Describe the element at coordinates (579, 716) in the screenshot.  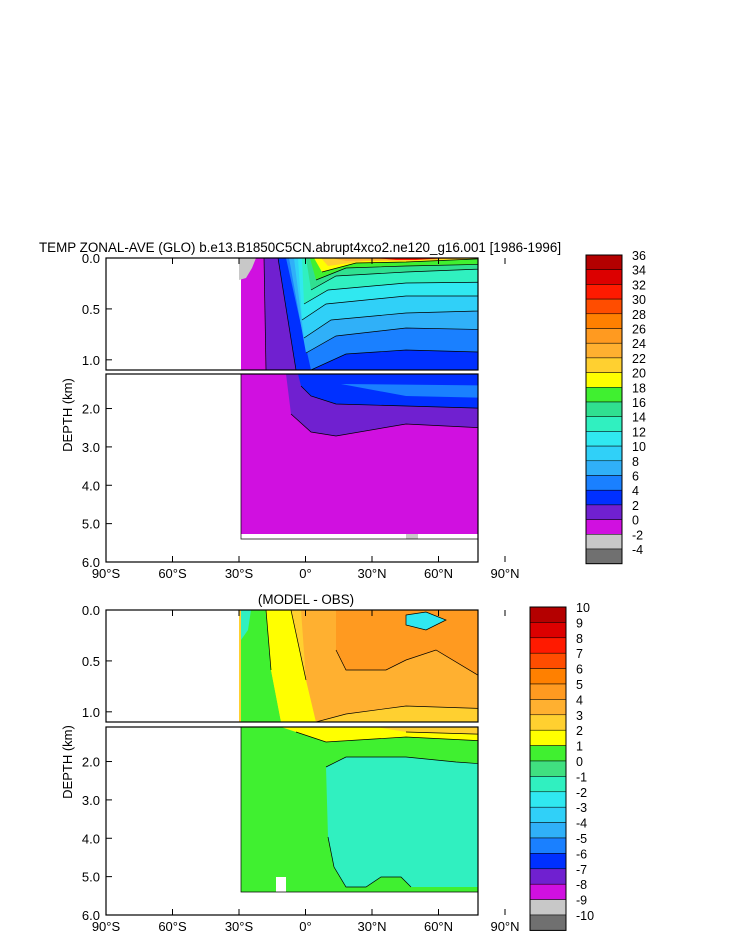
I see `colorbar-label: 3` at that location.